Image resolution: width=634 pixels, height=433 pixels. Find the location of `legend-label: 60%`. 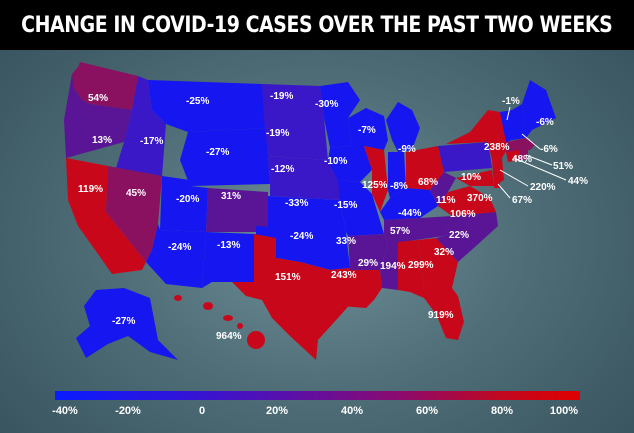

legend-label: 60% is located at coordinates (427, 411).